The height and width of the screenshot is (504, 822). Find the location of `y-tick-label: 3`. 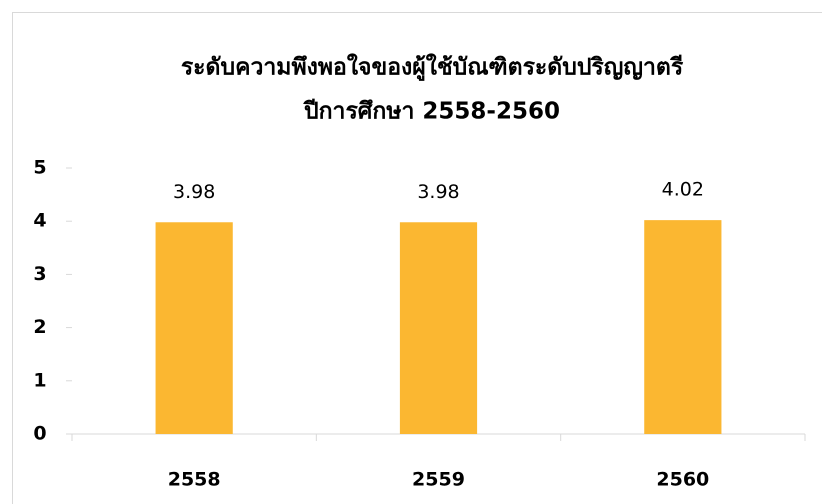

y-tick-label: 3 is located at coordinates (39, 274).